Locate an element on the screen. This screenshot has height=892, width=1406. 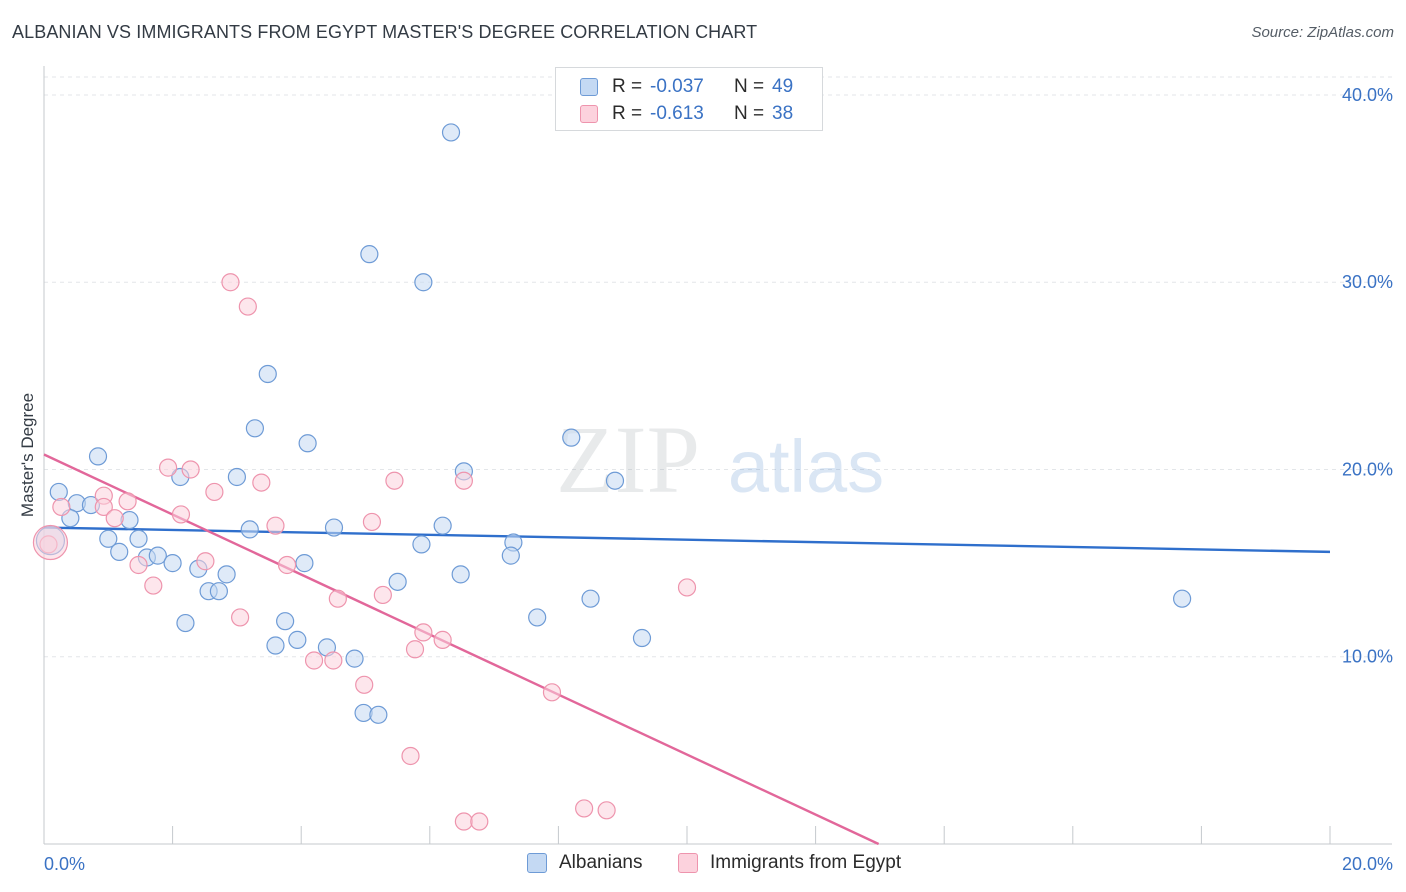
watermark: ZIP atlas is located at coordinates (720, 459).